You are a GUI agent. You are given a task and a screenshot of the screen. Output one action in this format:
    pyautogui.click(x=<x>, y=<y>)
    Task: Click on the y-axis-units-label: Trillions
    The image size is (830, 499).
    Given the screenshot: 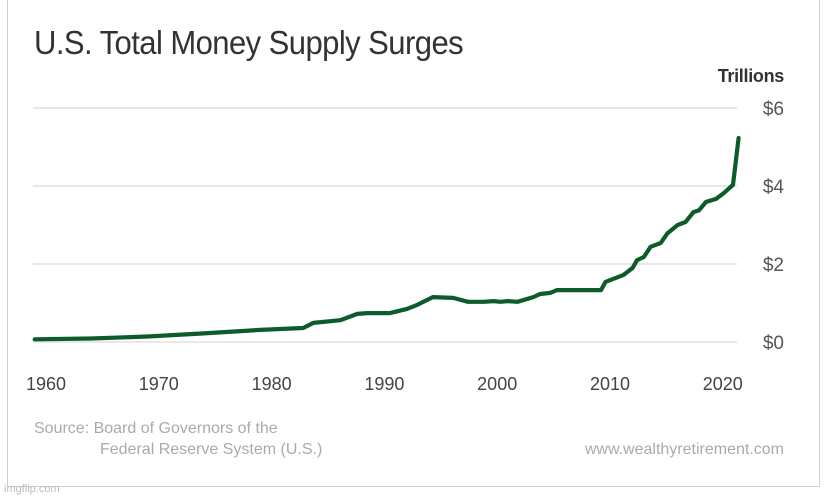 What is the action you would take?
    pyautogui.click(x=751, y=76)
    